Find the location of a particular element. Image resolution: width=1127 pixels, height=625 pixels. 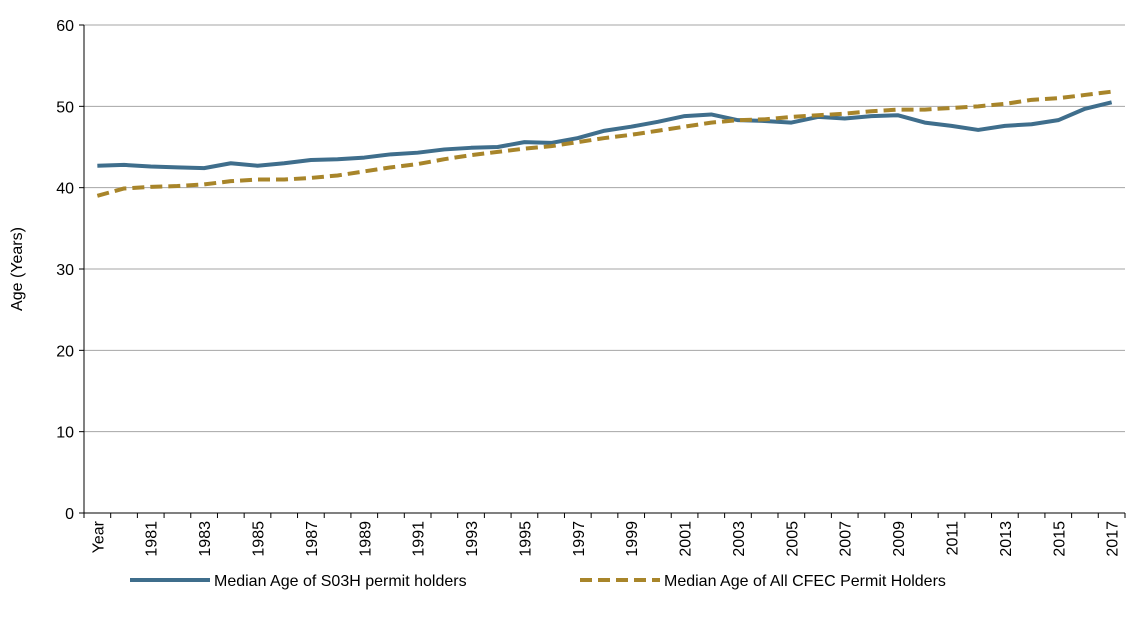

x-tick-label: 2013 is located at coordinates (1006, 539).